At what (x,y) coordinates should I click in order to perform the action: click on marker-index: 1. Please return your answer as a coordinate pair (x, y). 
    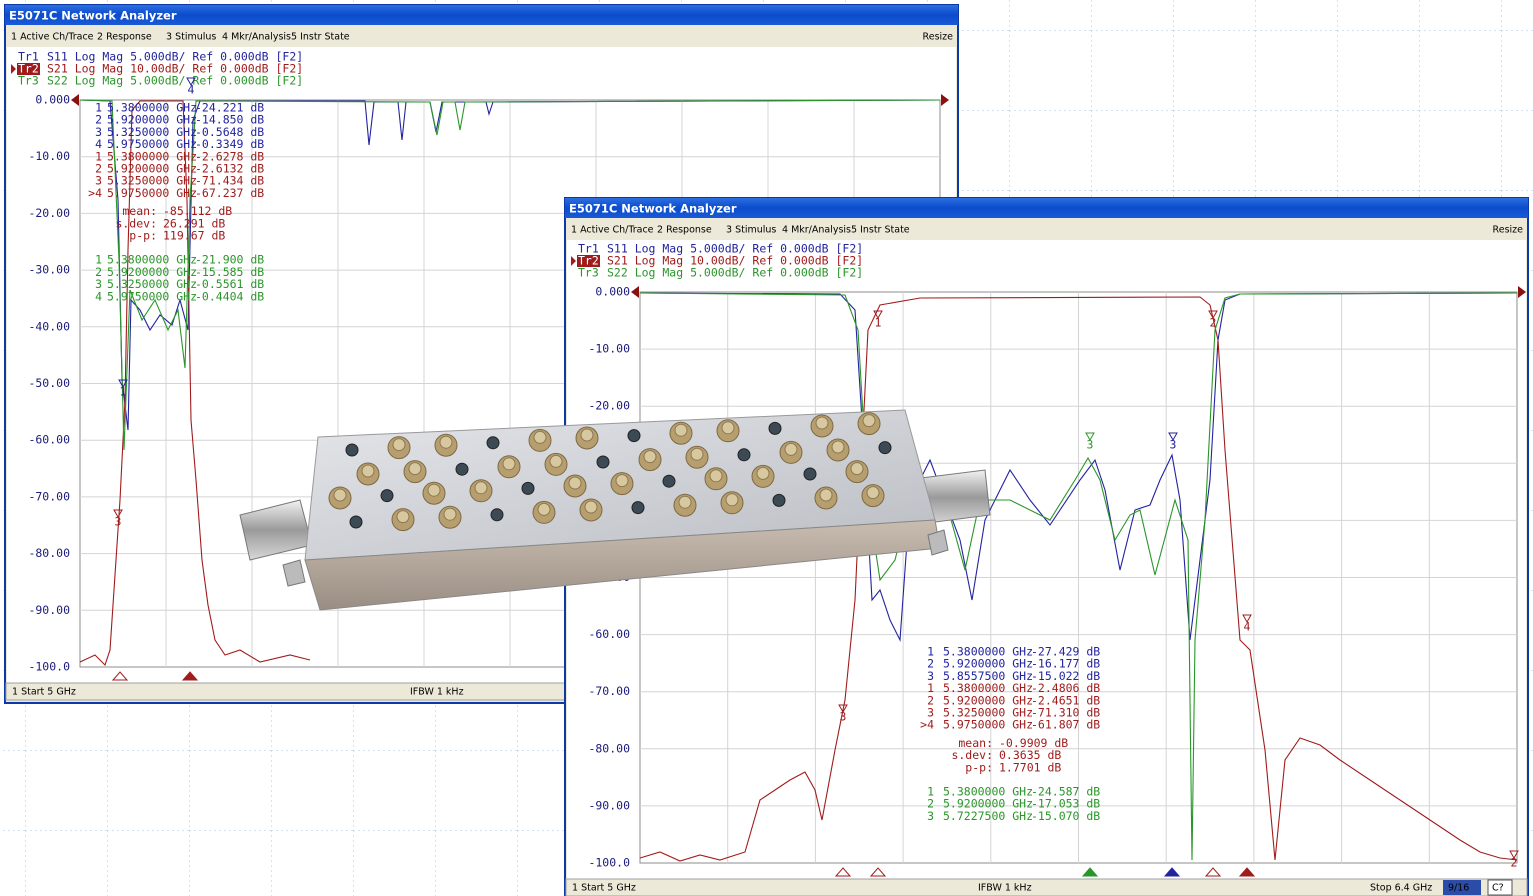
    Looking at the image, I should click on (930, 792).